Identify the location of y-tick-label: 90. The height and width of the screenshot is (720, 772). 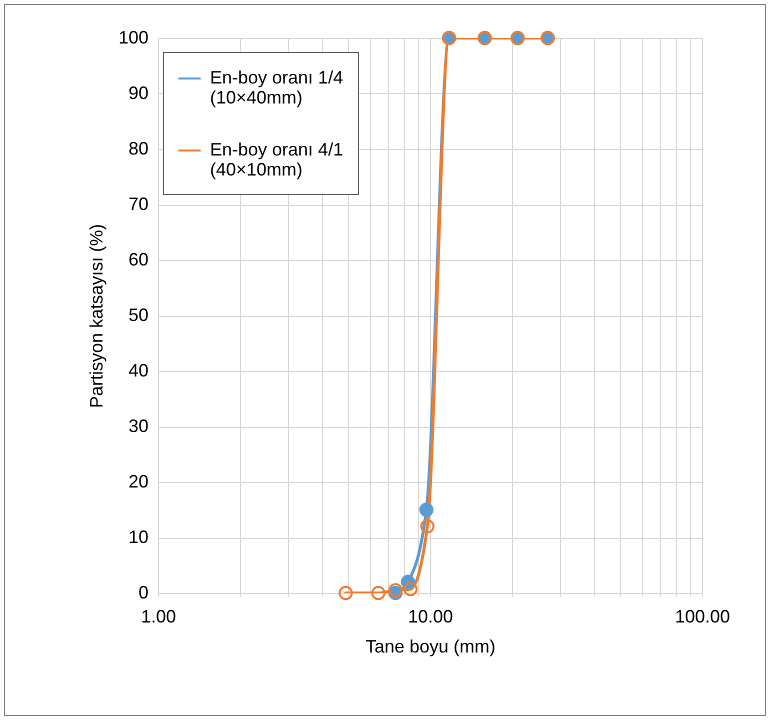
(138, 93).